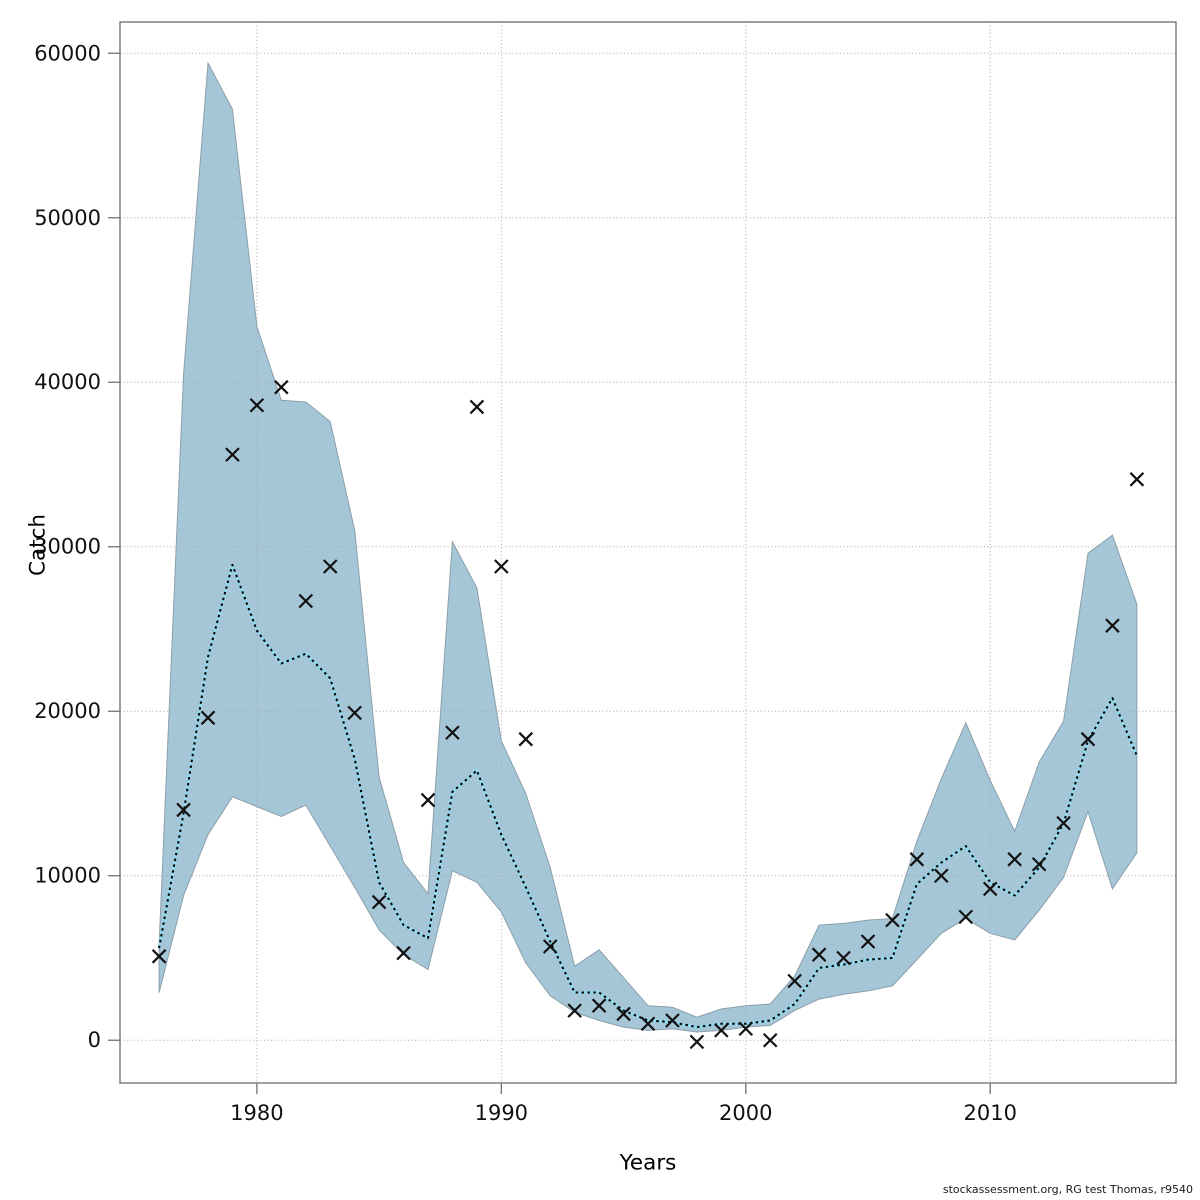  I want to click on observed-catch-marker-2015, so click(1112, 625).